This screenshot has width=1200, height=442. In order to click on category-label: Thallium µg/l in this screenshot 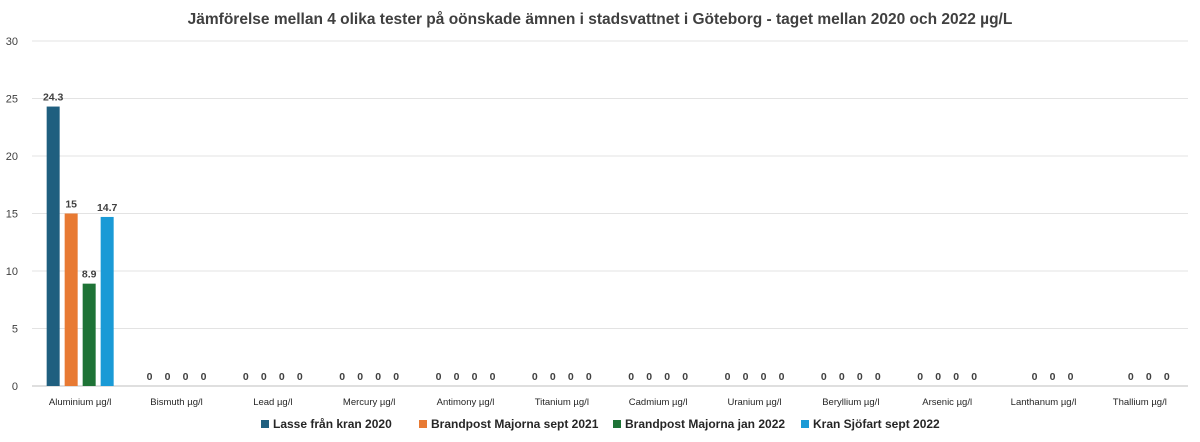, I will do `click(1140, 402)`.